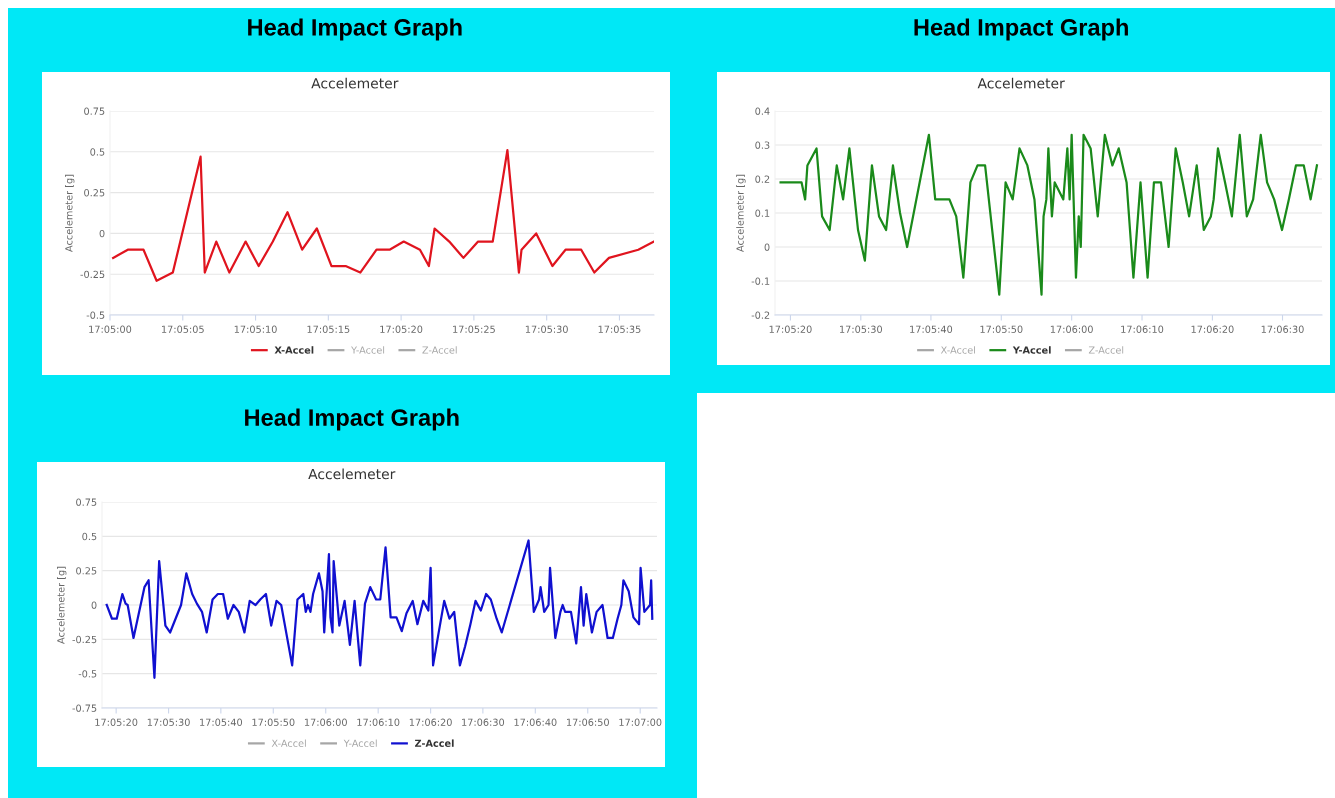 The height and width of the screenshot is (798, 1335). Describe the element at coordinates (760, 281) in the screenshot. I see `y-tick-label: -0.1` at that location.